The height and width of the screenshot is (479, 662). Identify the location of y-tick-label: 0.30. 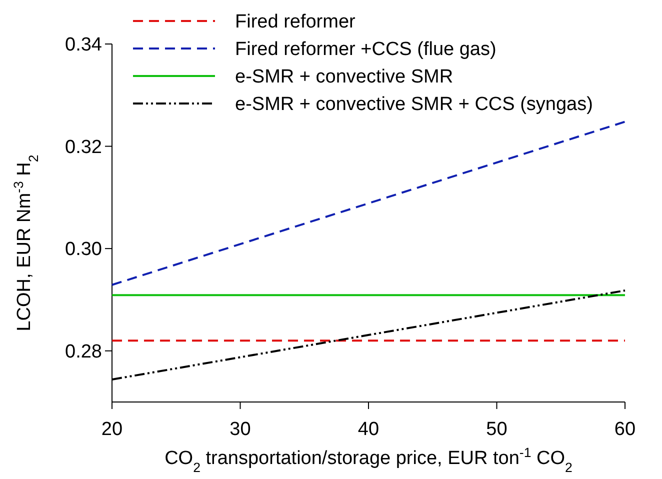
(83, 249).